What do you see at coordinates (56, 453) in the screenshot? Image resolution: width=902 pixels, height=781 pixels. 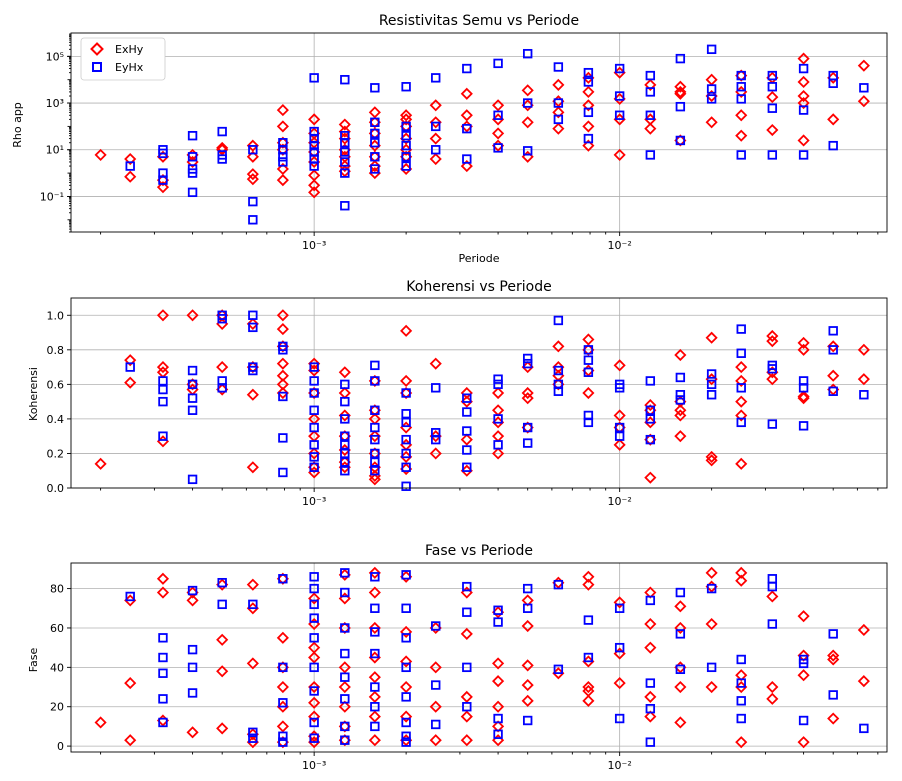 I see `y-tick-label: 0.2` at bounding box center [56, 453].